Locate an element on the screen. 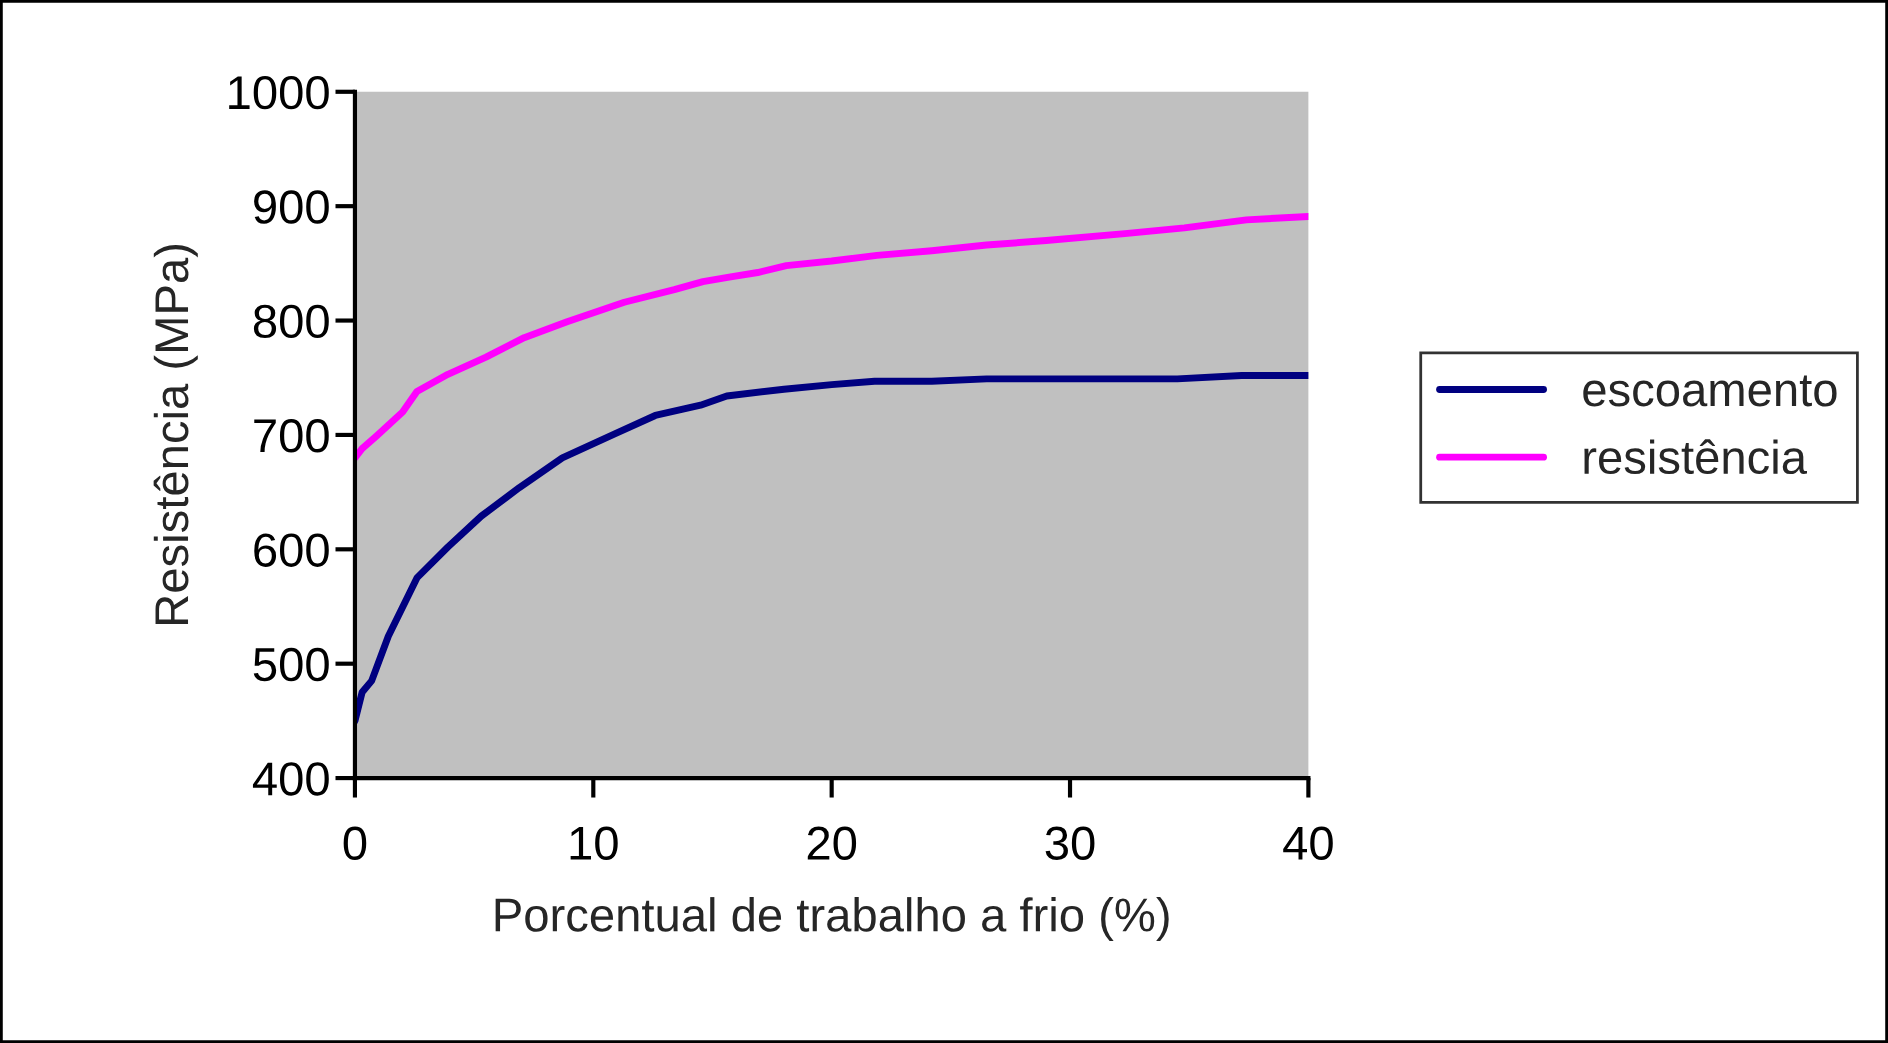  x-axis-title: Porcentual de trabalho a frio (%) is located at coordinates (832, 919).